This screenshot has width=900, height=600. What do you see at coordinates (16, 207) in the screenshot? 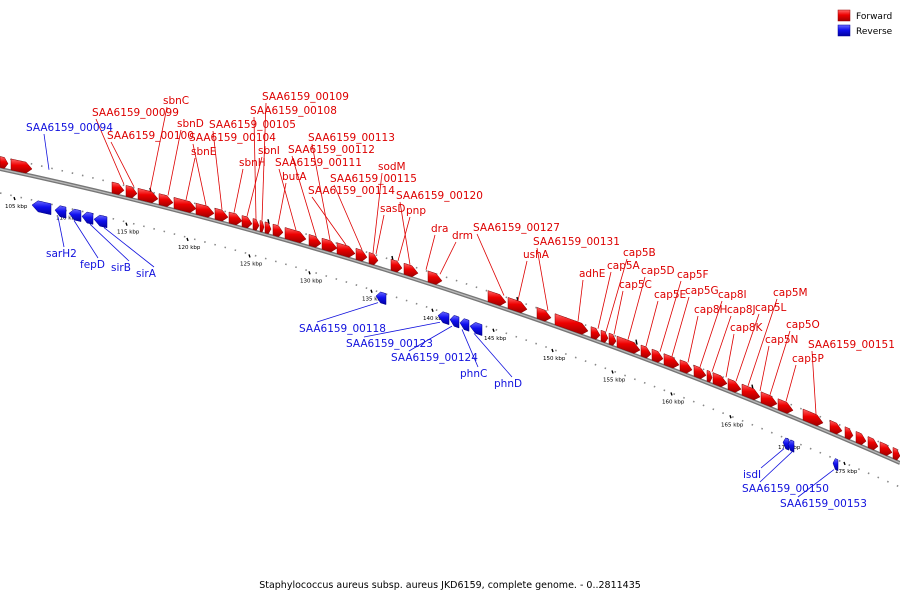
I see `tick-label: 105 kbp` at bounding box center [16, 207].